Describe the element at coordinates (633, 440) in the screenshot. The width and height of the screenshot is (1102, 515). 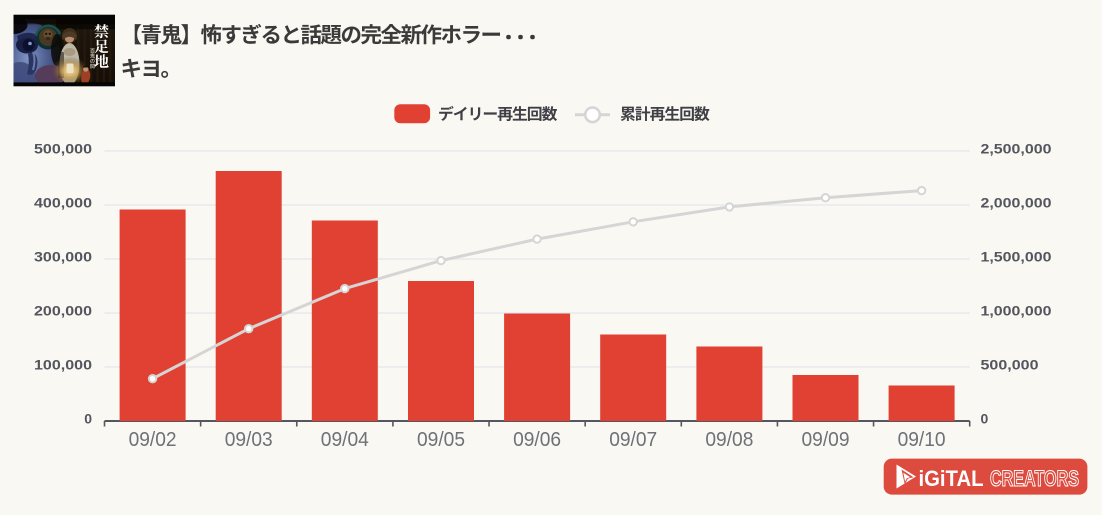
I see `svg-text: 09/07` at that location.